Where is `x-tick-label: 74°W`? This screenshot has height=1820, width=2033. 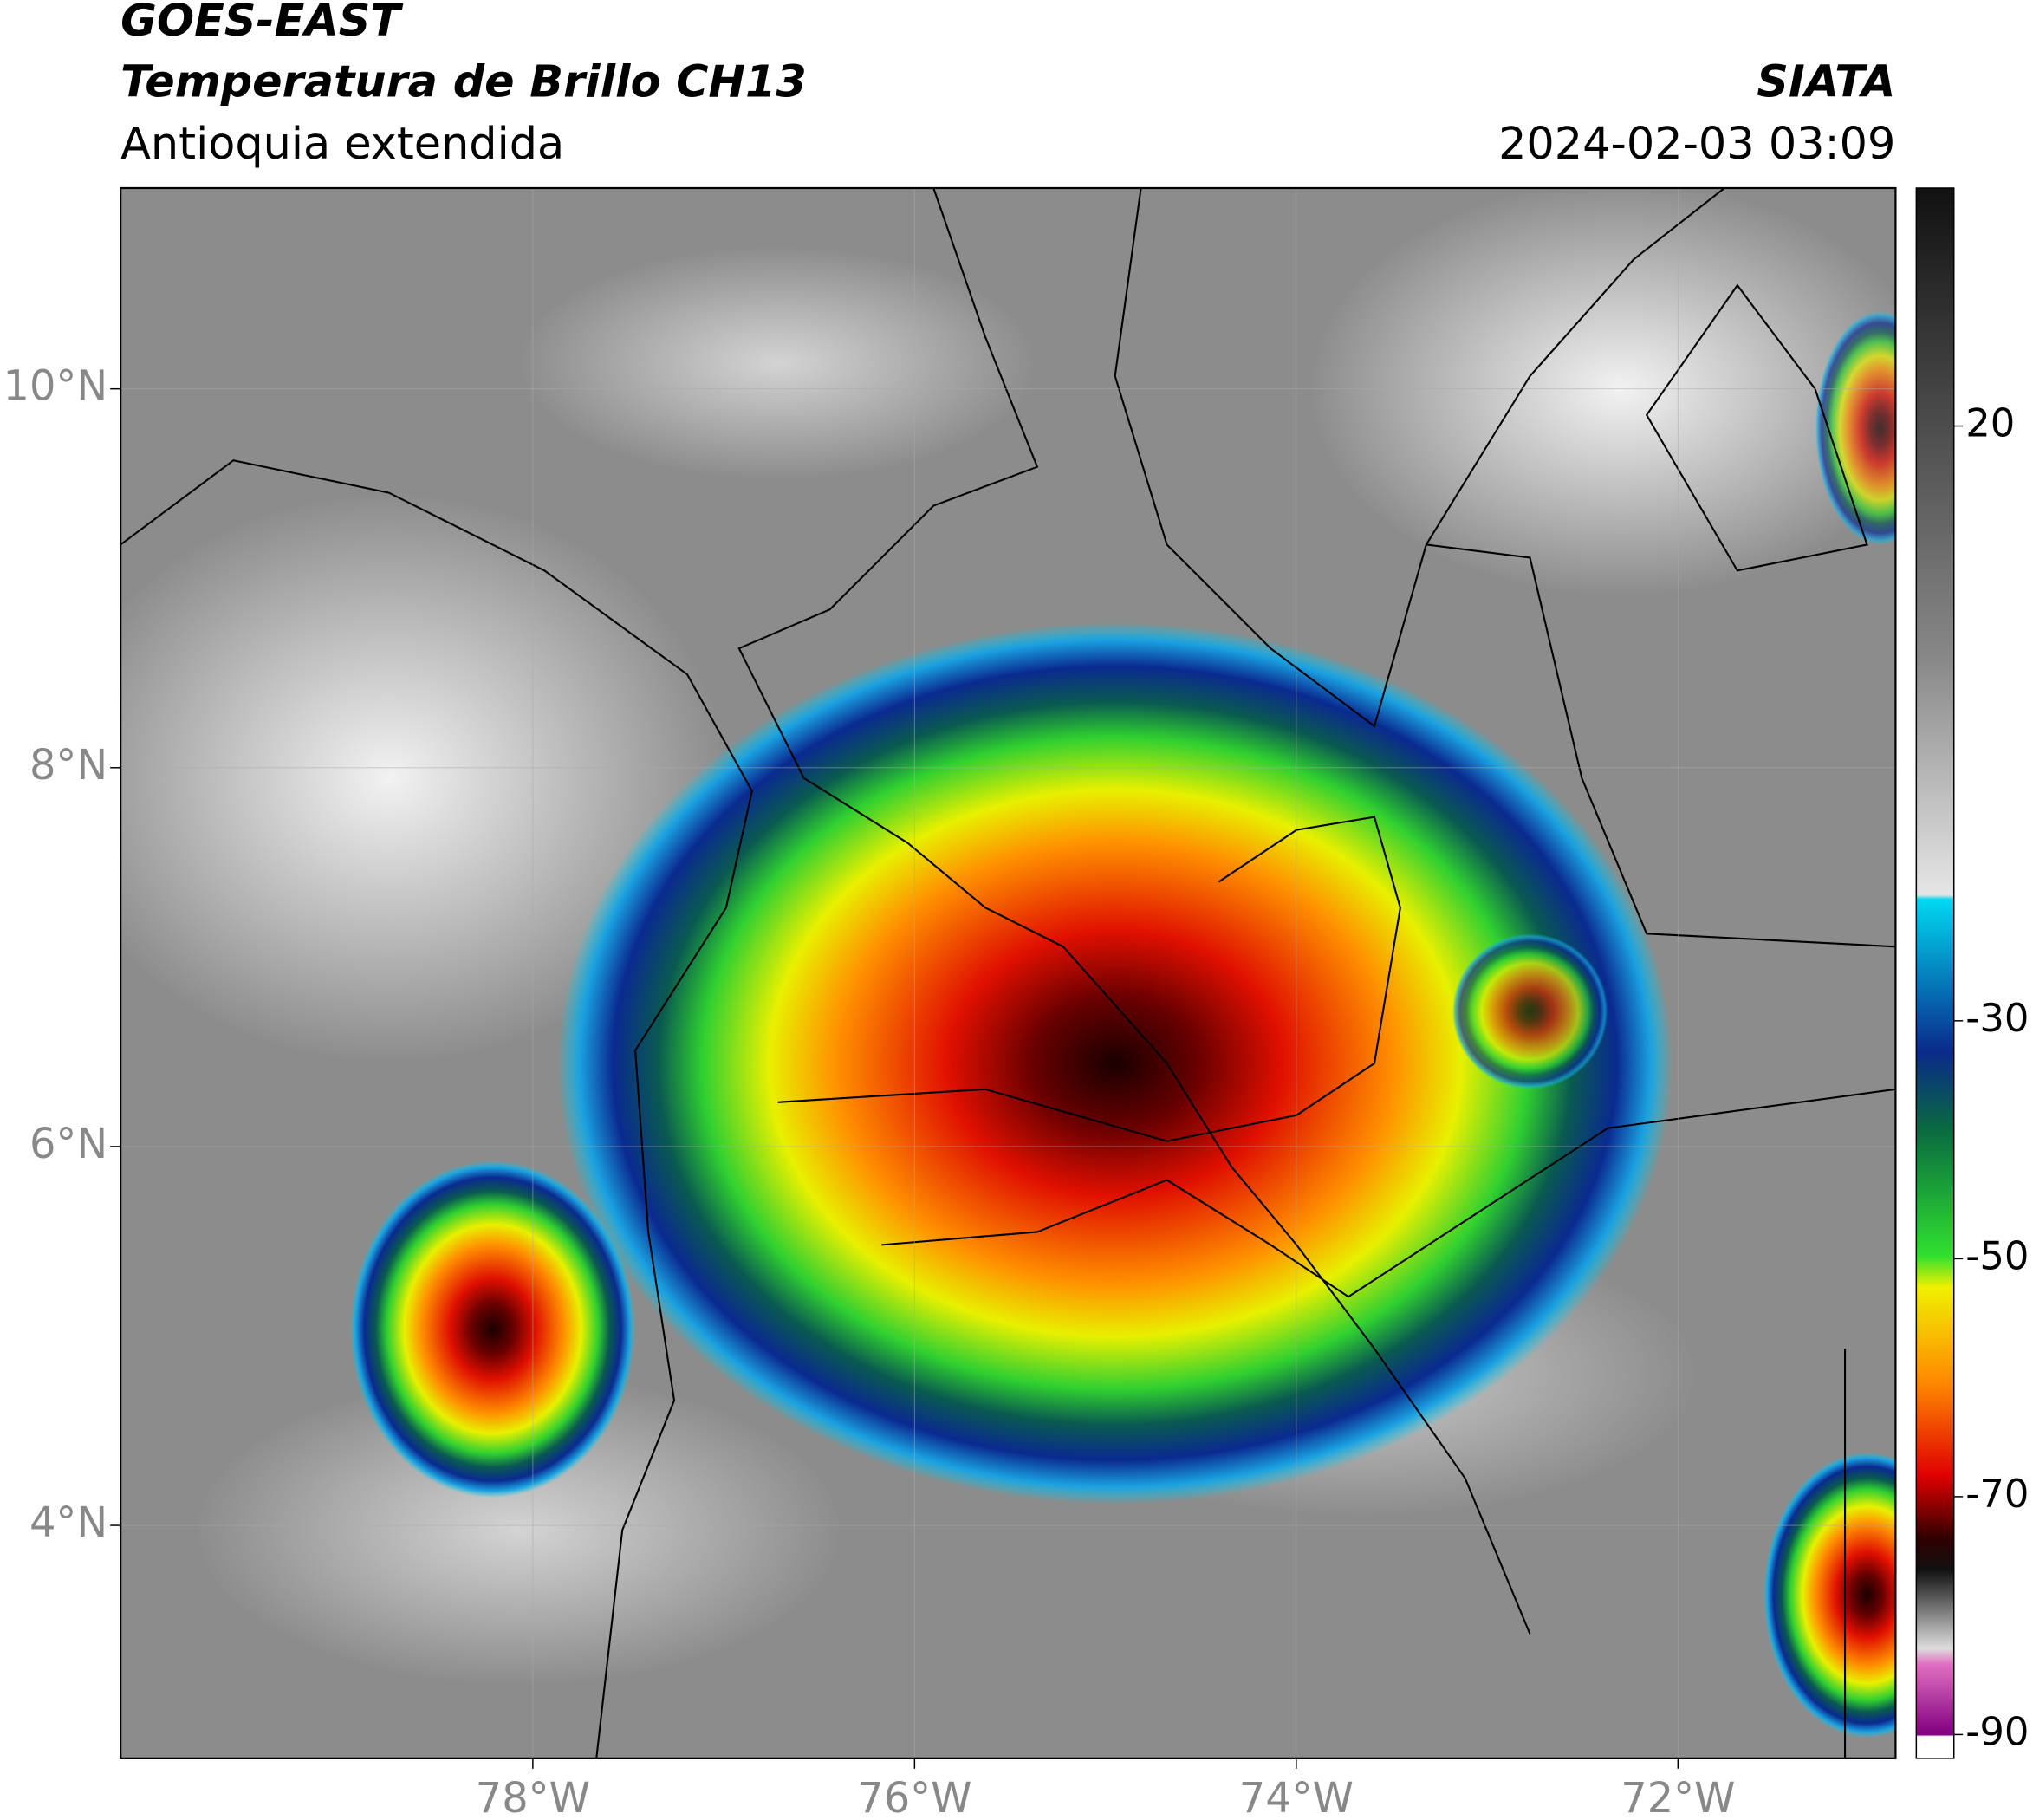 x-tick-label: 74°W is located at coordinates (1296, 1797).